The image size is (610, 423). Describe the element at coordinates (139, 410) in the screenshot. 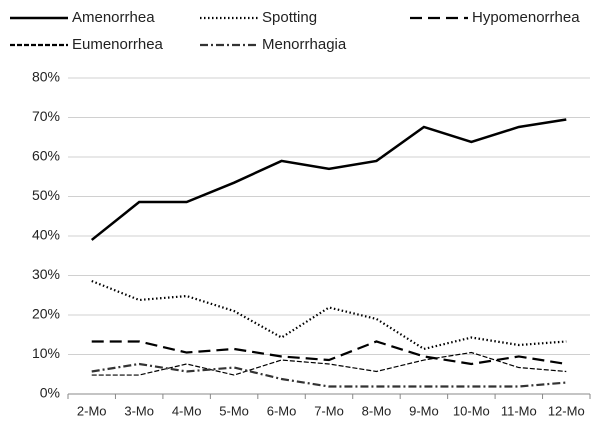

I see `x-tick-label: 3-Mo` at that location.